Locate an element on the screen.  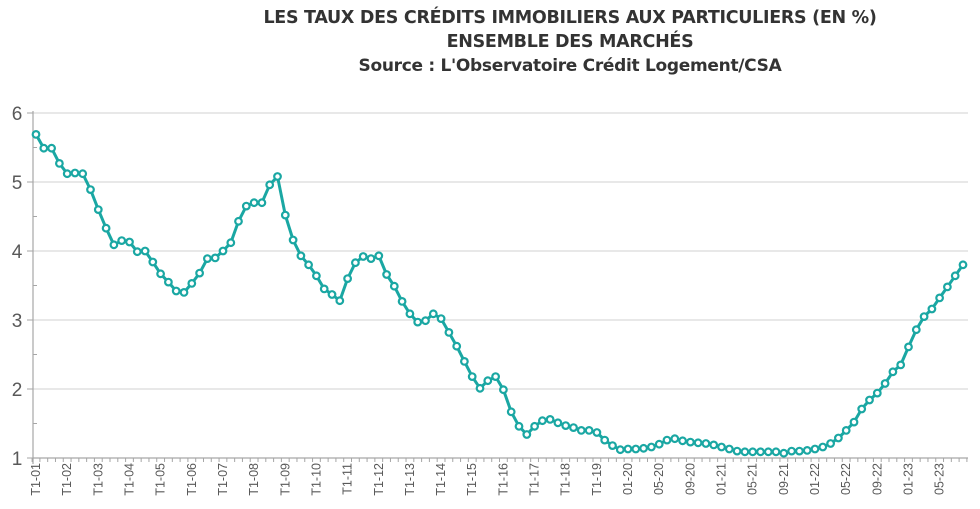
x-tick-label: T1-12 is located at coordinates (379, 479).